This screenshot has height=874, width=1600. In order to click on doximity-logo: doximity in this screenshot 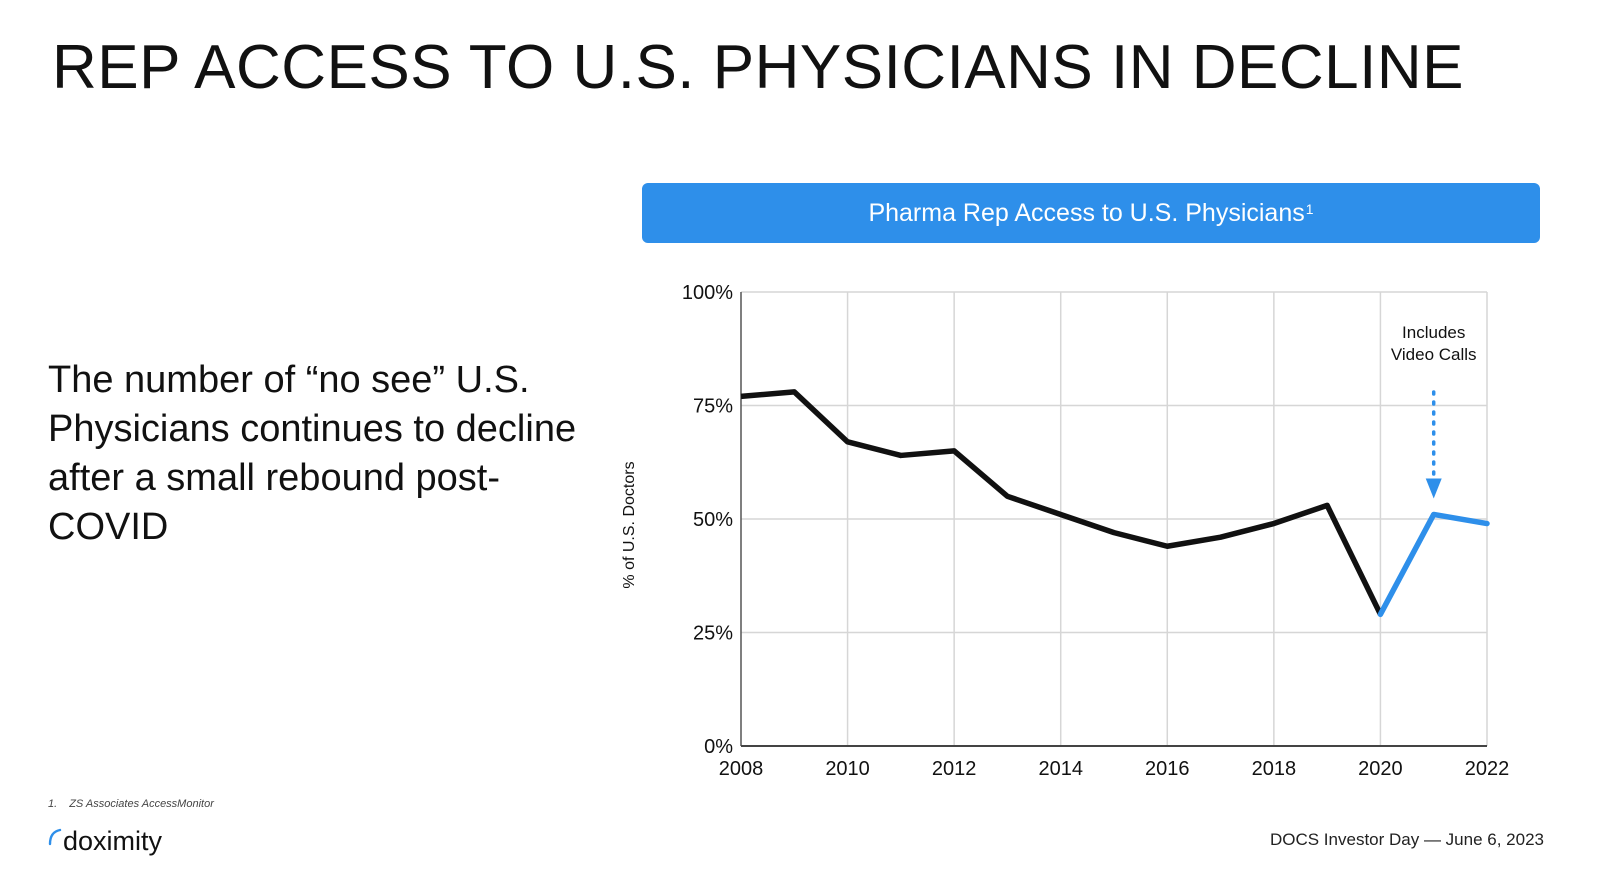, I will do `click(105, 841)`.